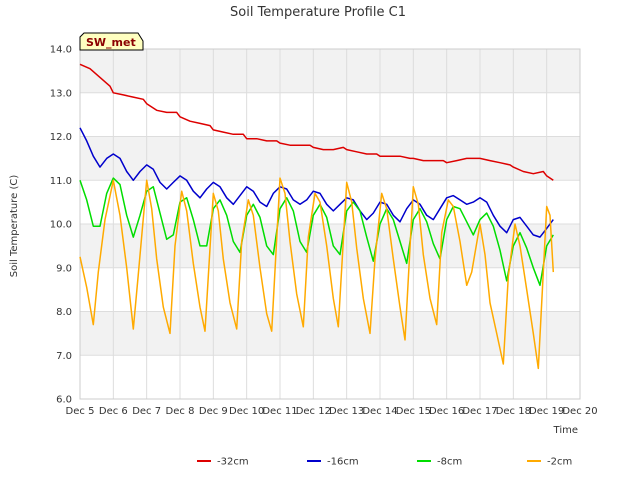  What do you see at coordinates (384, 462) in the screenshot?
I see `legend: -32cm -16cm -8cm -2cm` at bounding box center [384, 462].